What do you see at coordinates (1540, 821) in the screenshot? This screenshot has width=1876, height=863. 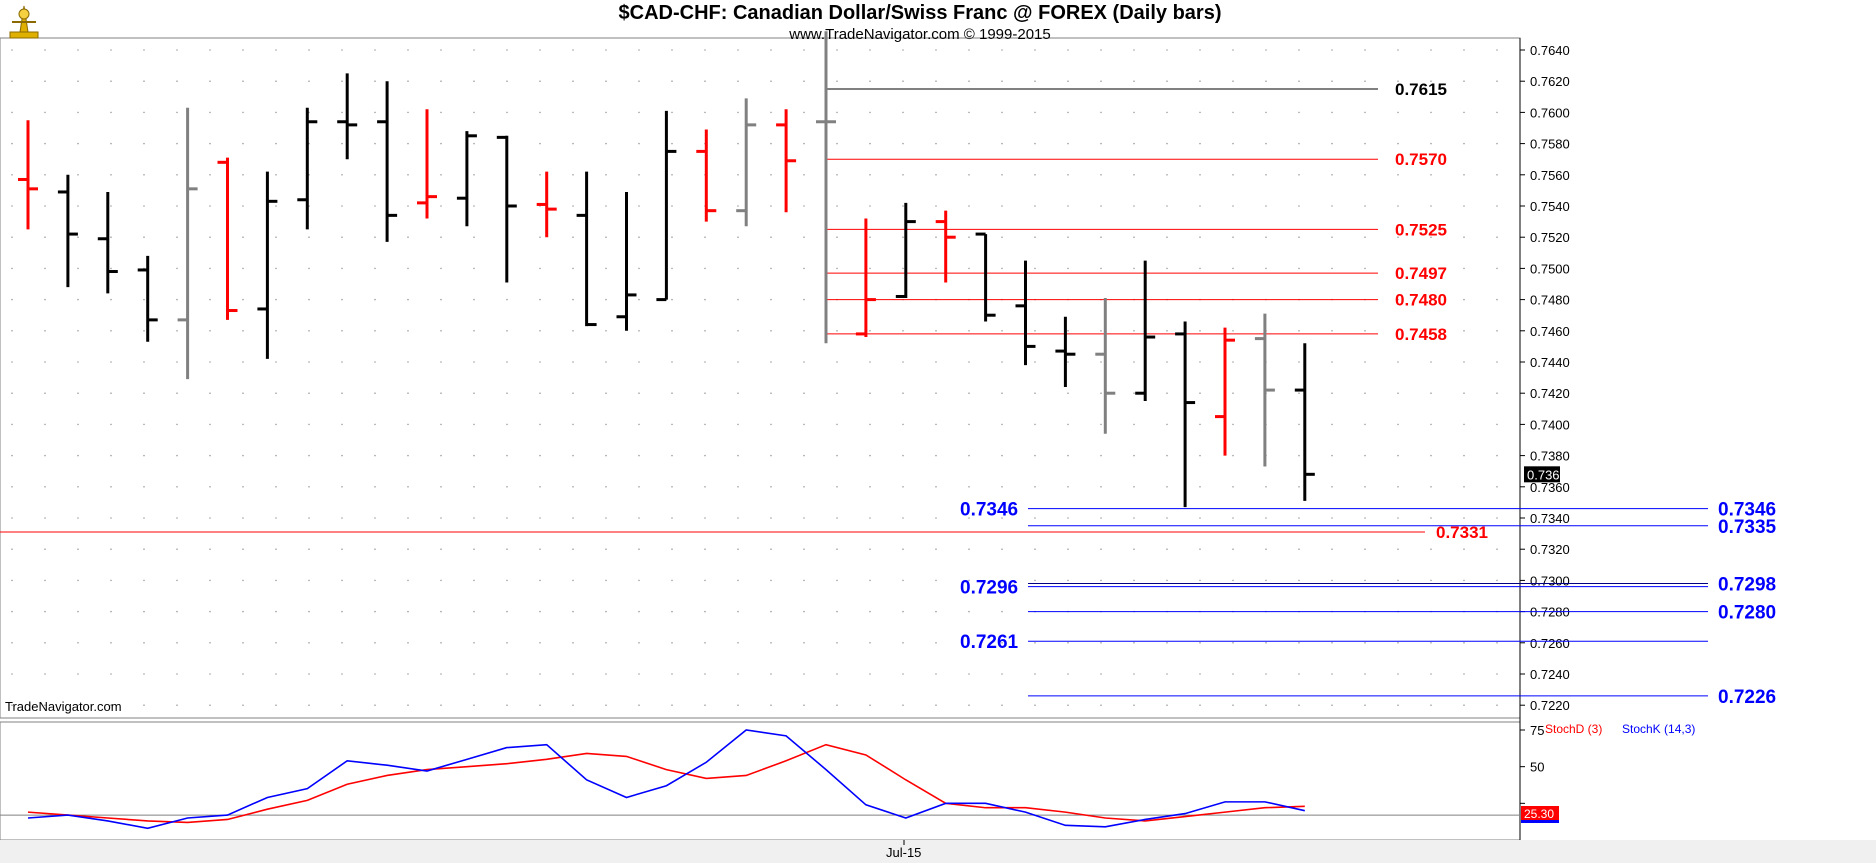 I see `stoch-last-box-blue` at bounding box center [1540, 821].